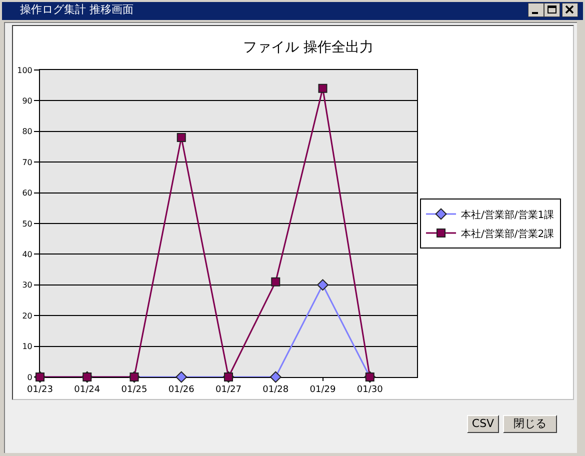 This screenshot has height=456, width=585. Describe the element at coordinates (27, 223) in the screenshot. I see `y-tick-label: 50` at that location.